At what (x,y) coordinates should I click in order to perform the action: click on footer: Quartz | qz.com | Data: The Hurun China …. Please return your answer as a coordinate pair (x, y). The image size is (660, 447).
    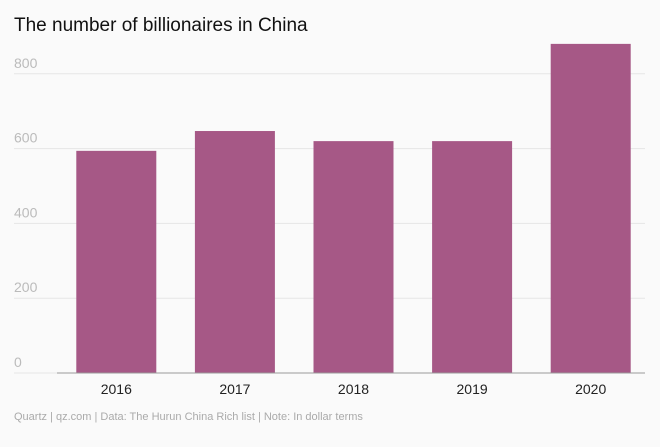
    Looking at the image, I should click on (188, 417).